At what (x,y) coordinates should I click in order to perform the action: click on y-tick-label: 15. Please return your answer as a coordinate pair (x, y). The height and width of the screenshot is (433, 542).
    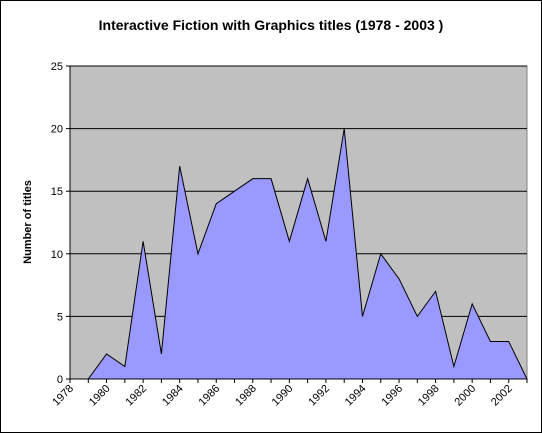
    Looking at the image, I should click on (57, 192).